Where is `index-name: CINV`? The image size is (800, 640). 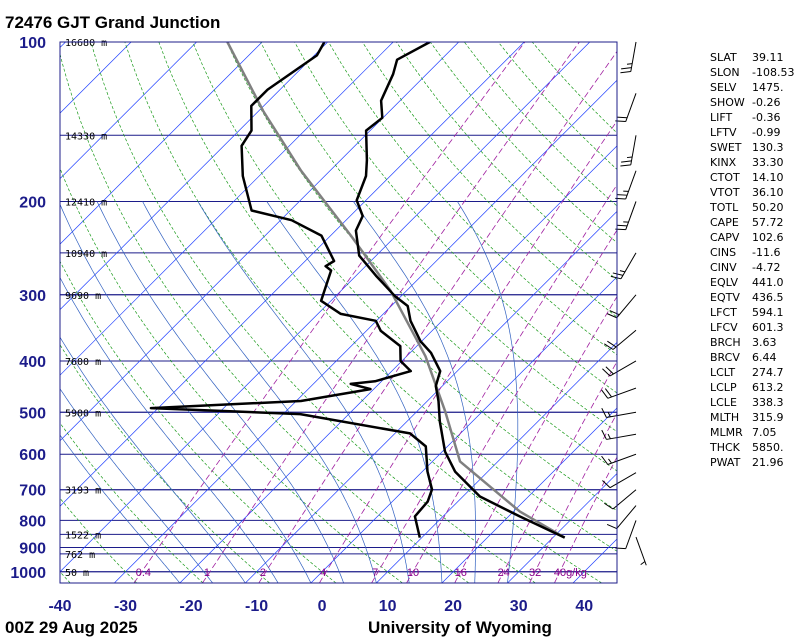
index-name: CINV is located at coordinates (723, 267).